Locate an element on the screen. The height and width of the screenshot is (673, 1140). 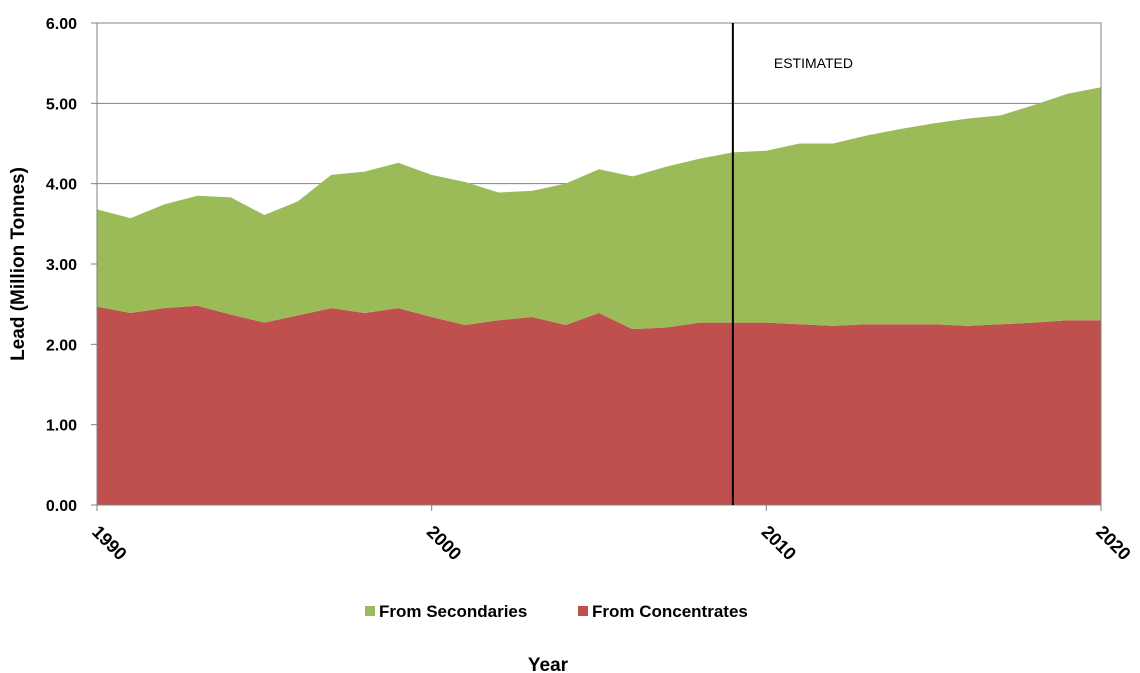
legend-swatch-from-secondaries is located at coordinates (370, 611).